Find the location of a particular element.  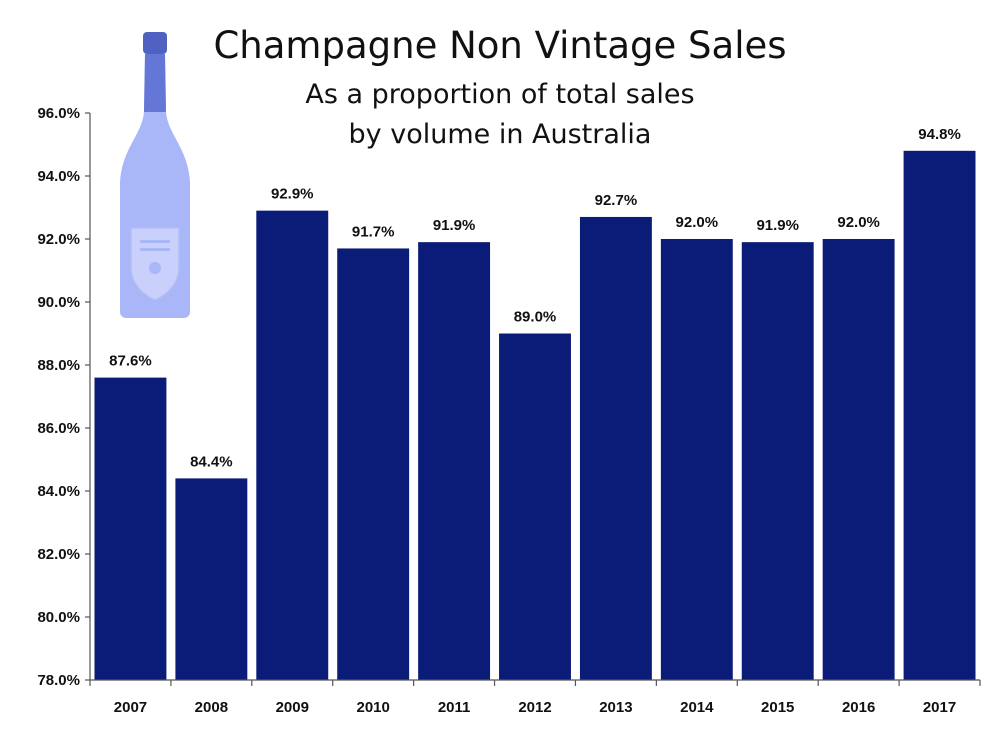

x-tick-label-2008: 2008 is located at coordinates (211, 707).